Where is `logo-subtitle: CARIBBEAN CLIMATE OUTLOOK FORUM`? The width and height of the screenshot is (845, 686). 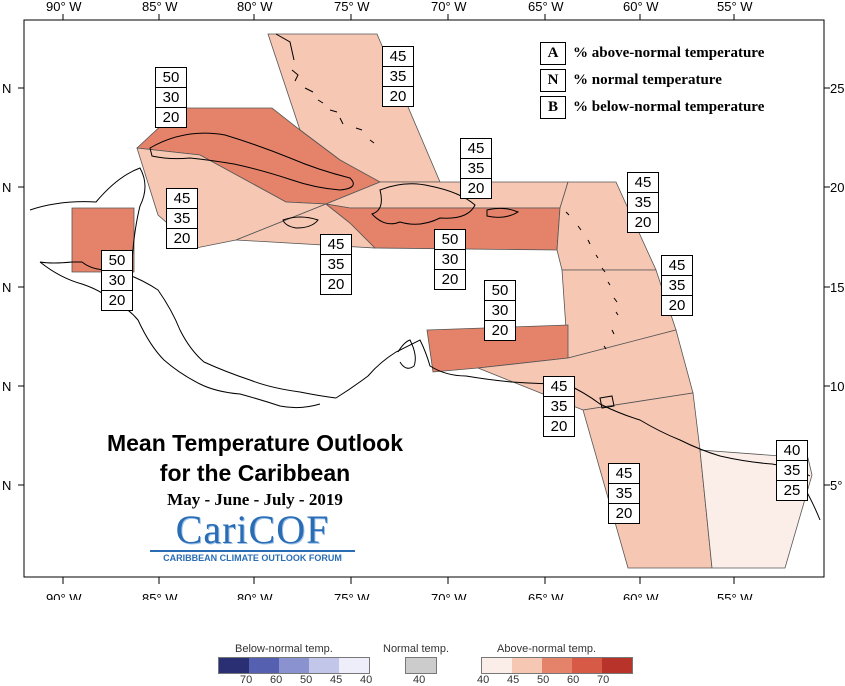
logo-subtitle: CARIBBEAN CLIMATE OUTLOOK FORUM is located at coordinates (252, 556).